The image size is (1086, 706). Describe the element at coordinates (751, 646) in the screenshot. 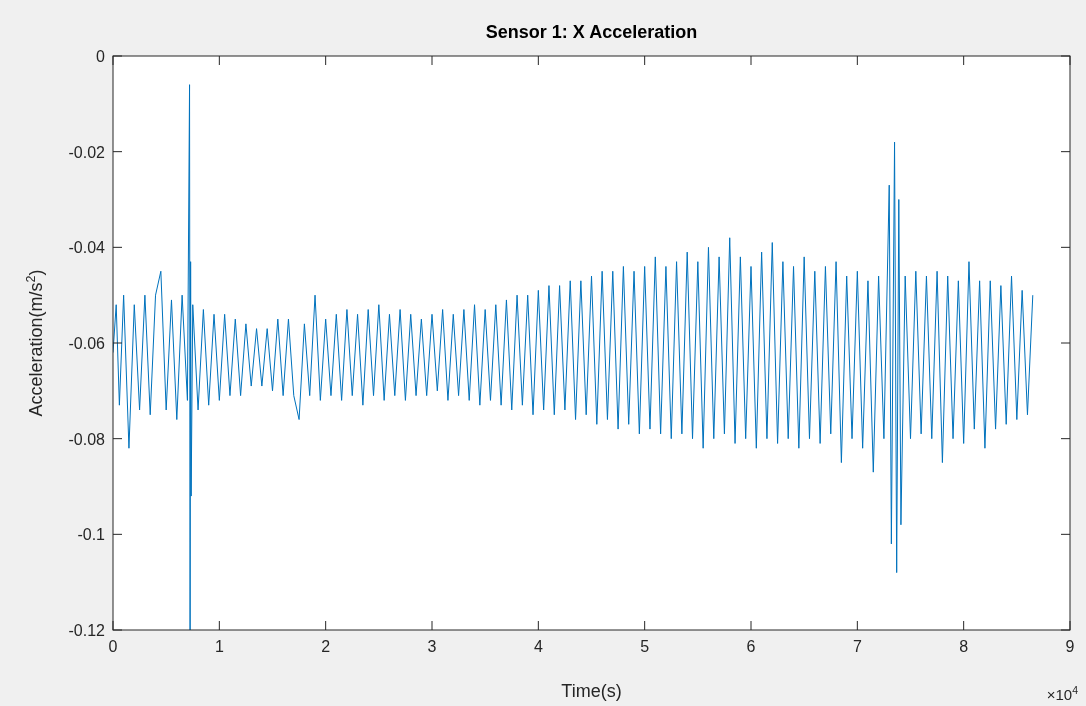

I see `x-tick-label: 6` at that location.